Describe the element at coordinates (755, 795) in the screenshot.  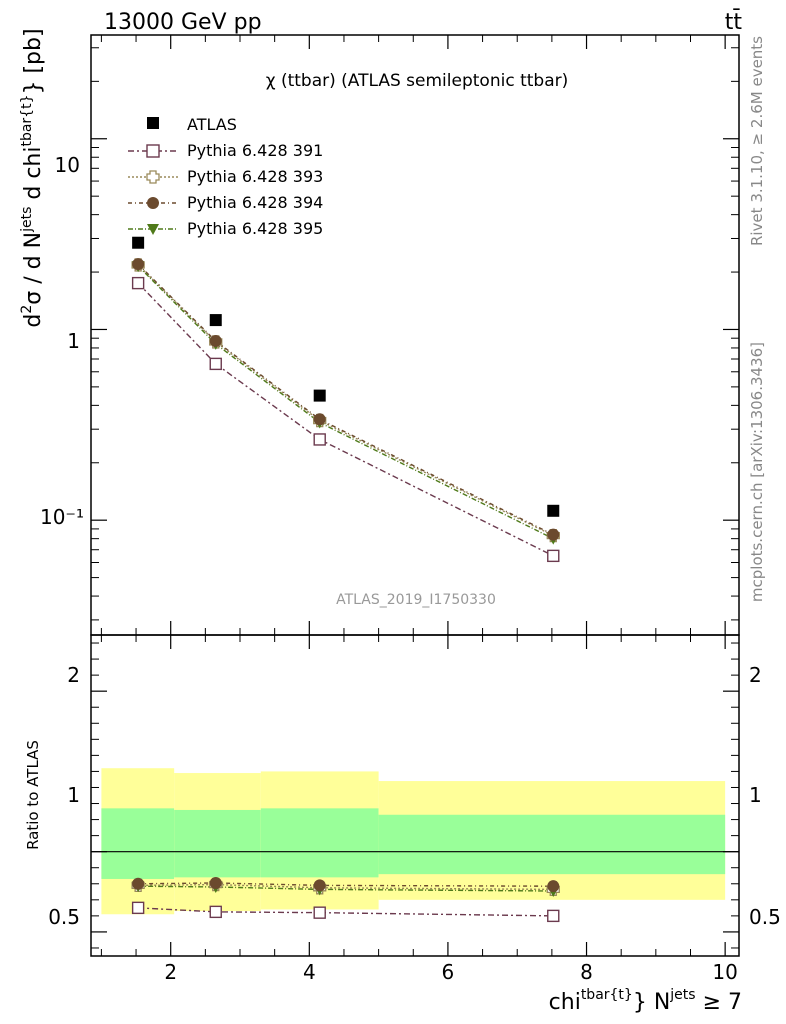
I see `ratio-y-tick-label-right: 1` at that location.